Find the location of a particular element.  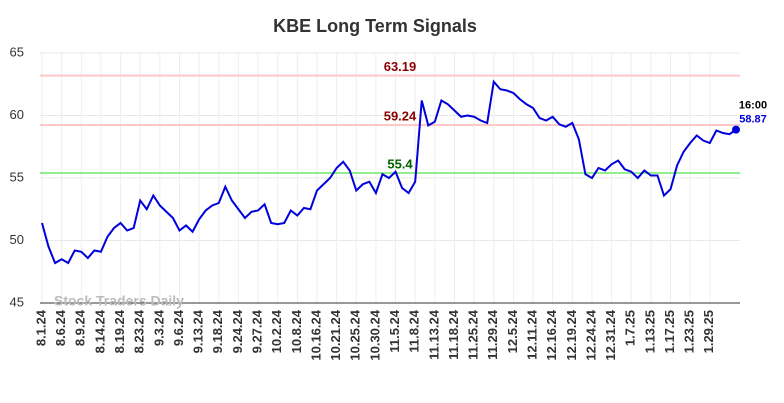

x-tick-label: 12.16.24 is located at coordinates (551, 334).